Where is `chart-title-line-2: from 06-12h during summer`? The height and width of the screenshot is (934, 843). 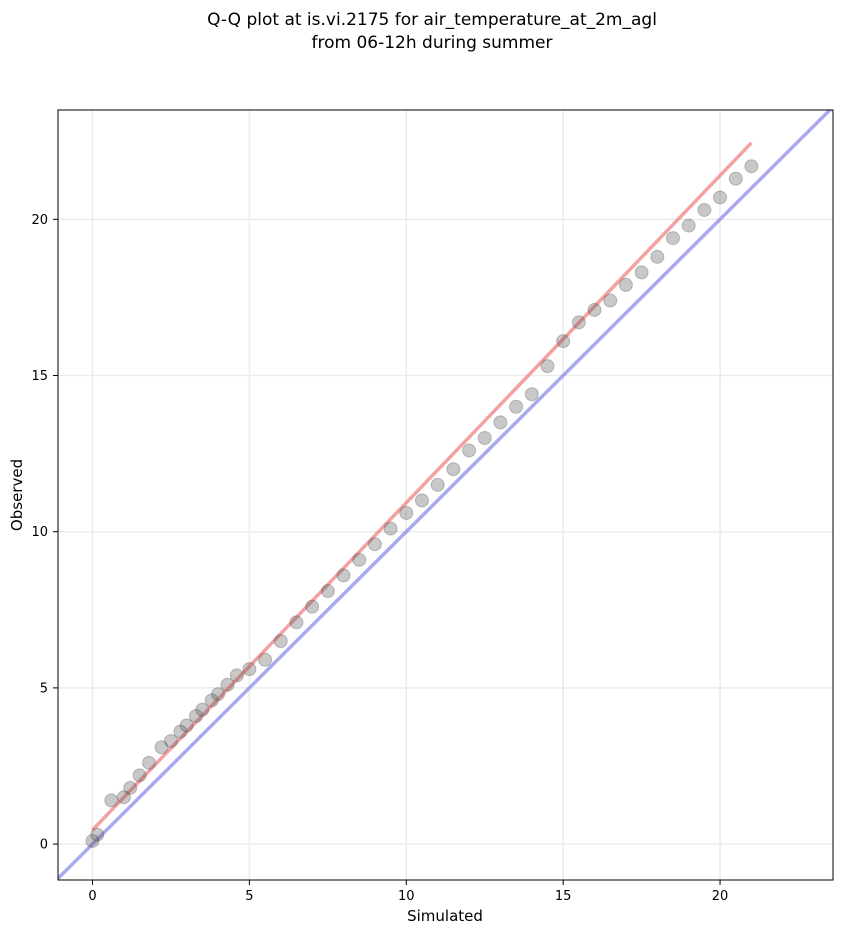
chart-title-line-2: from 06-12h during summer is located at coordinates (432, 43).